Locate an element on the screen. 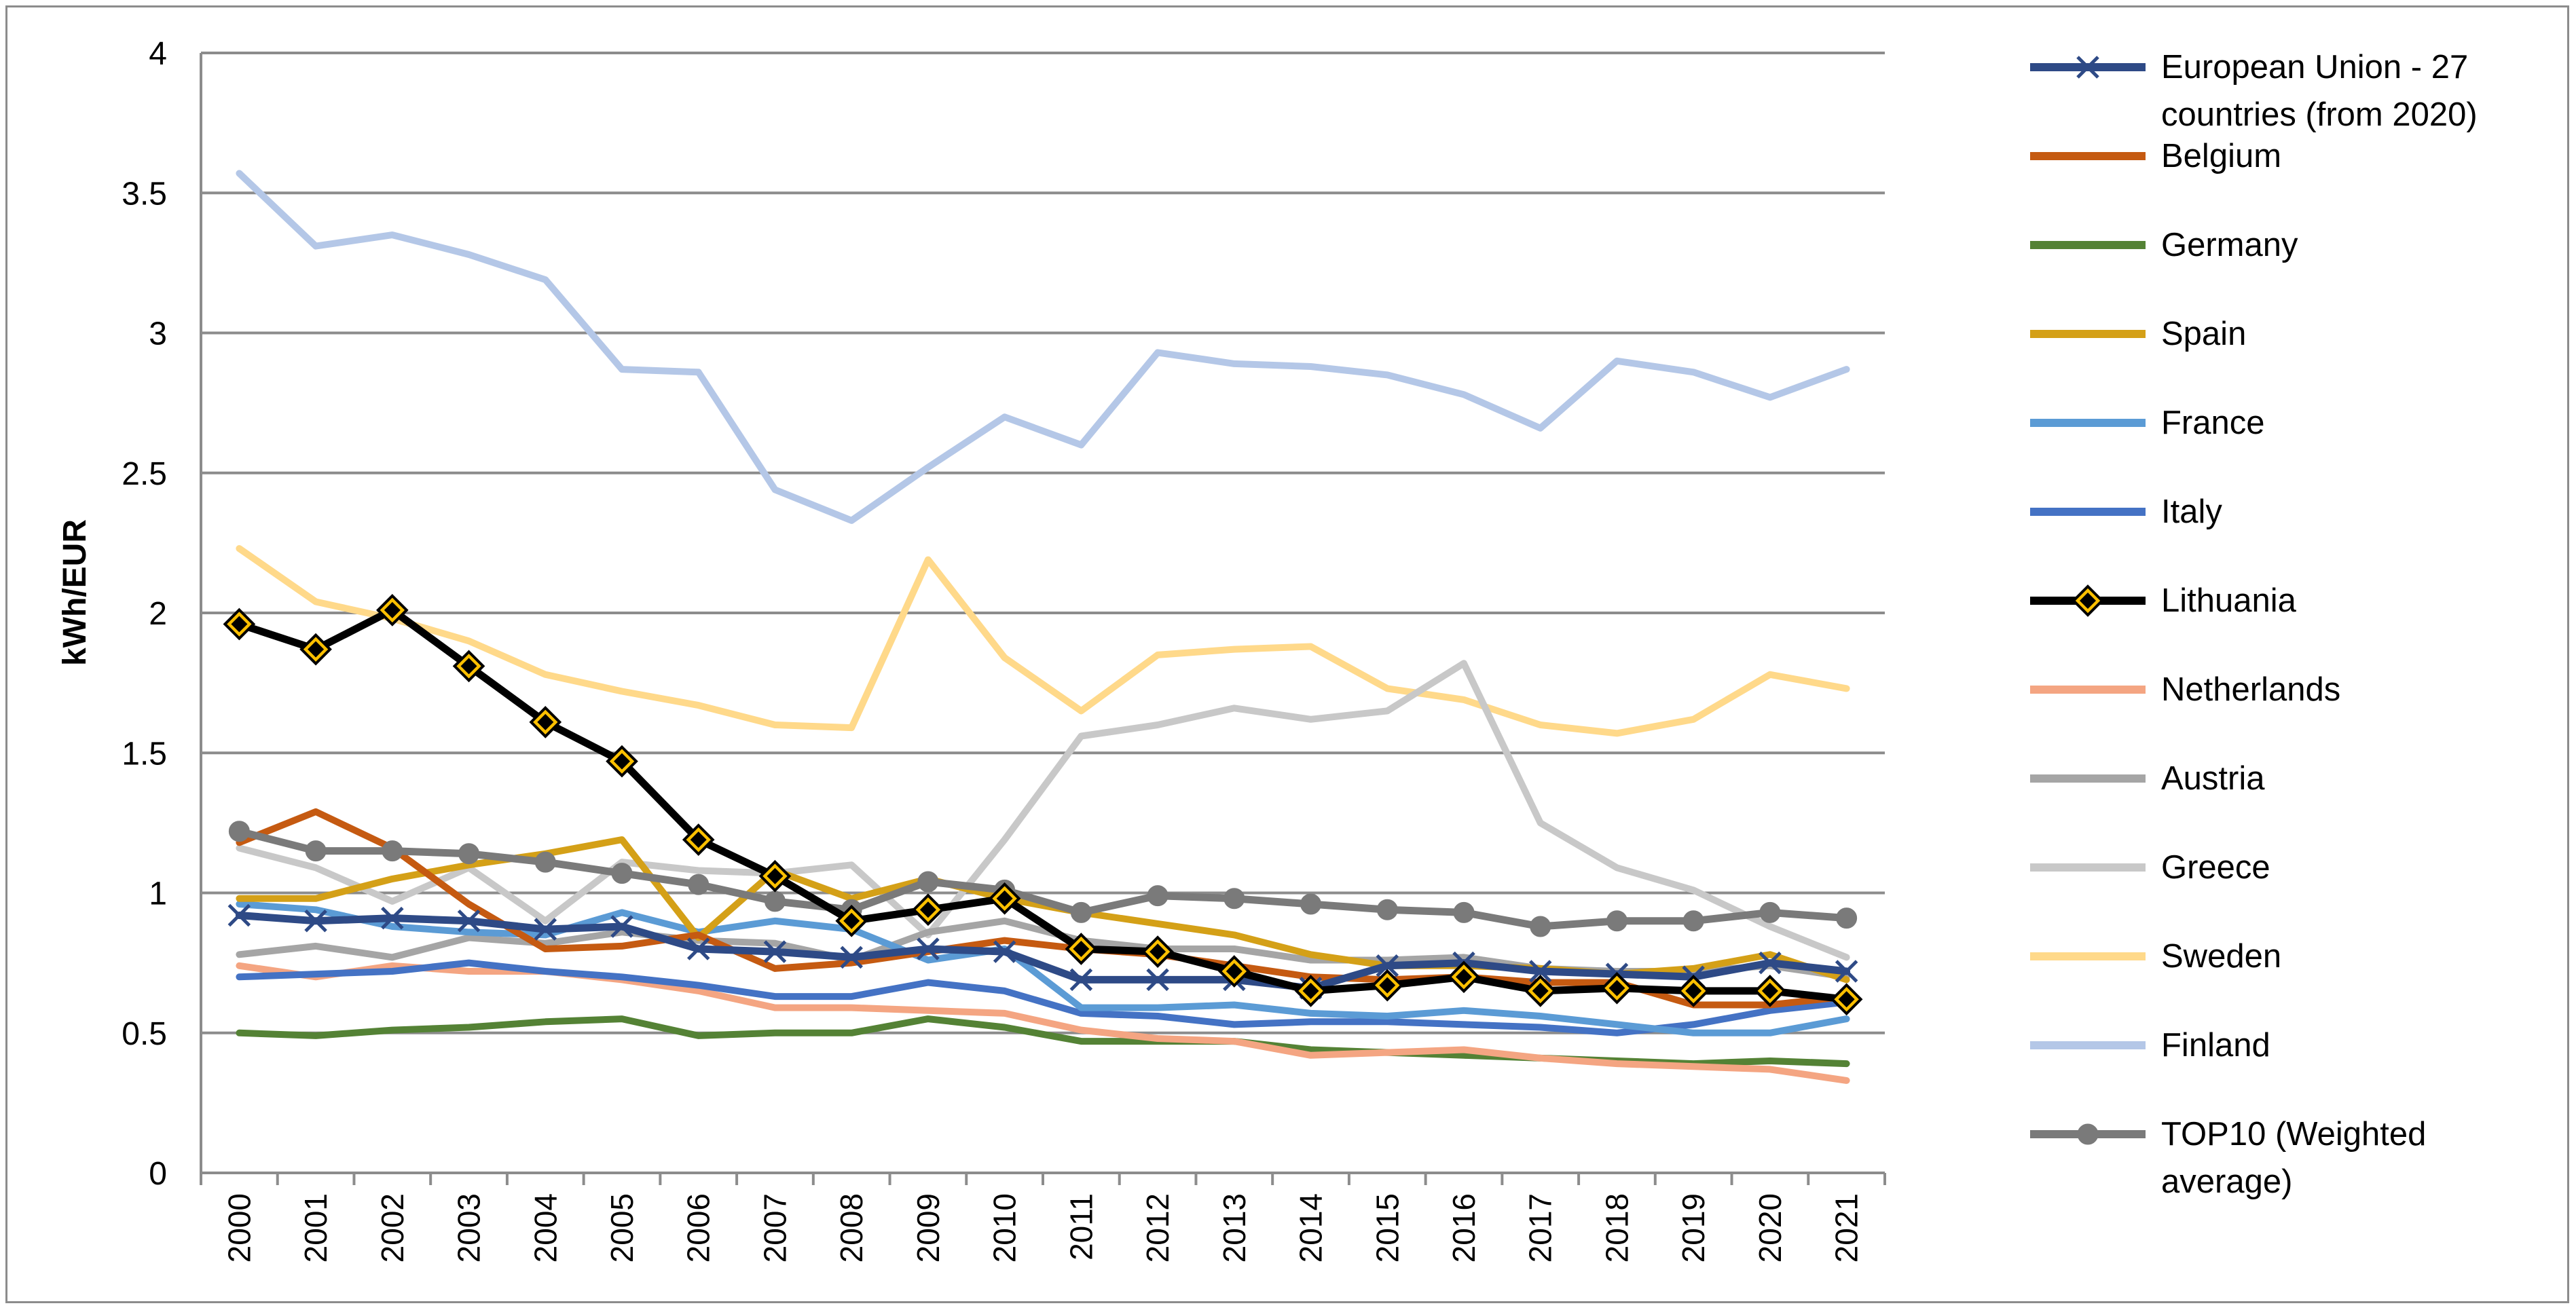 The height and width of the screenshot is (1310, 2576). y-tick-label: 0.5 is located at coordinates (144, 1034).